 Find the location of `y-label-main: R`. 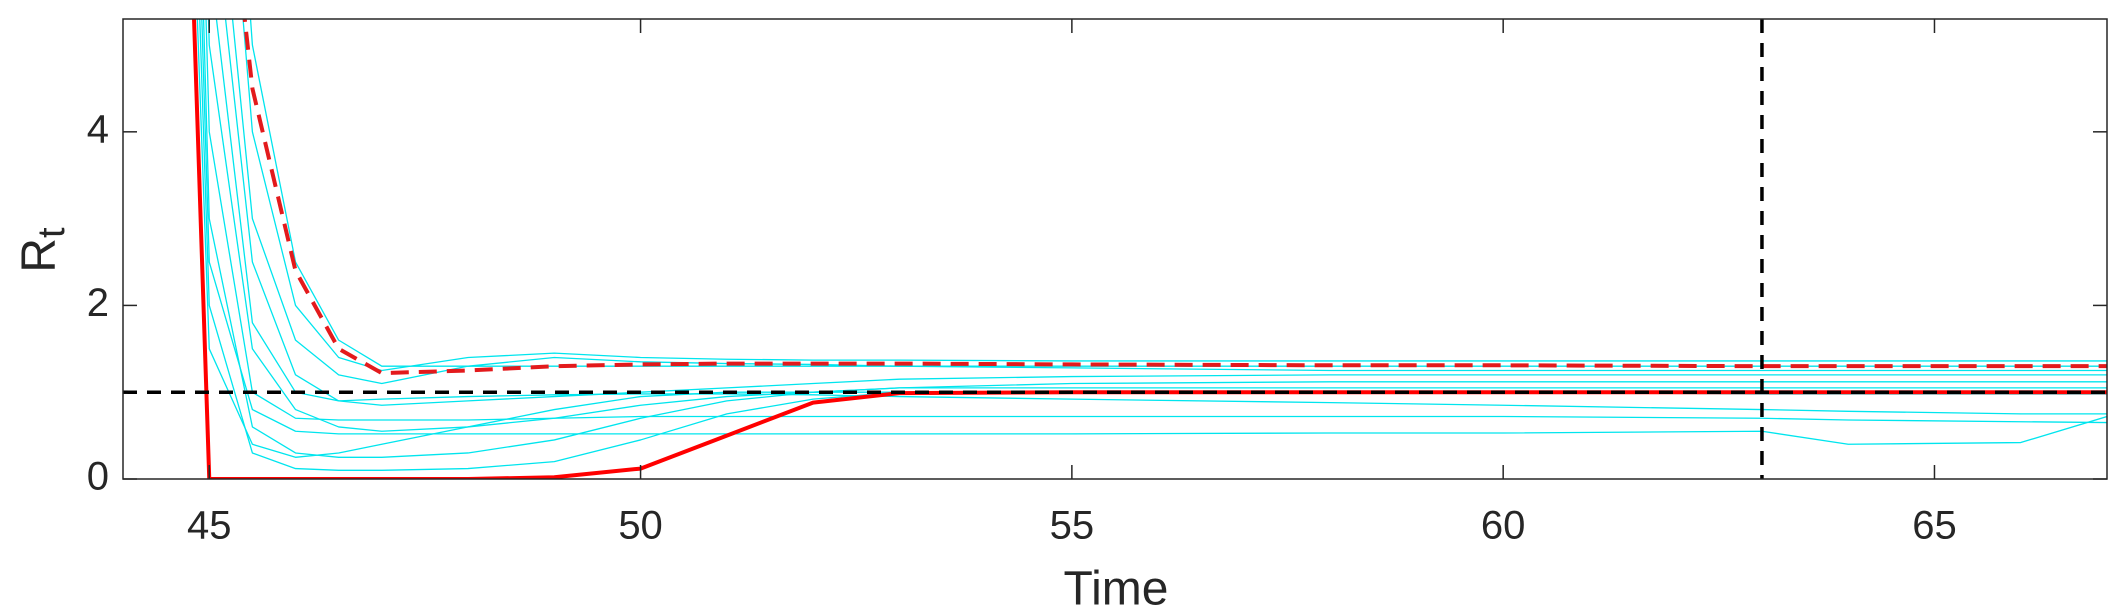

y-label-main: R is located at coordinates (39, 255).